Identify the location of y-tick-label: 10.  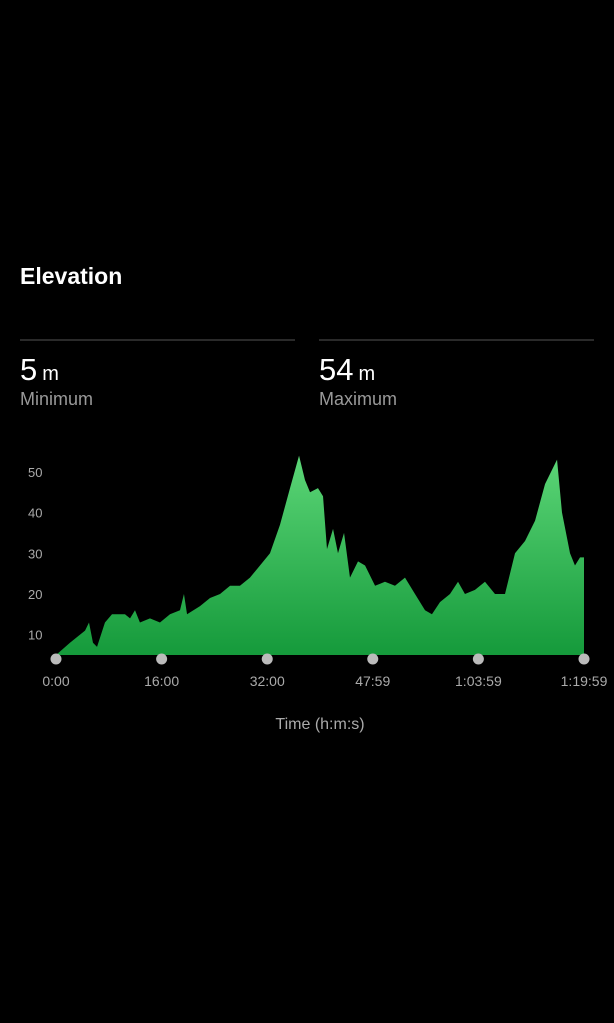
(35, 635).